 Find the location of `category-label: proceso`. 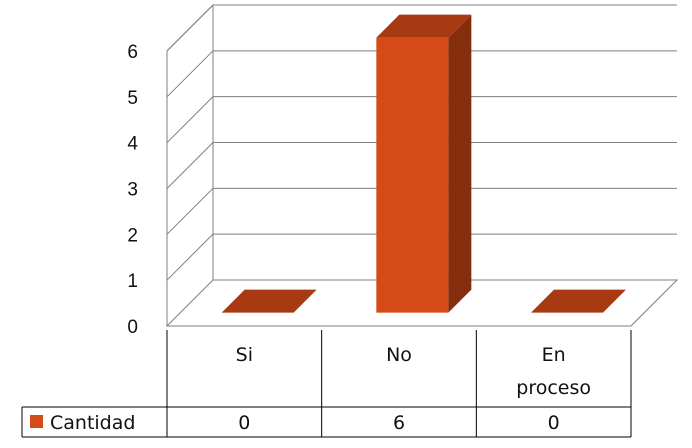

category-label: proceso is located at coordinates (553, 388).